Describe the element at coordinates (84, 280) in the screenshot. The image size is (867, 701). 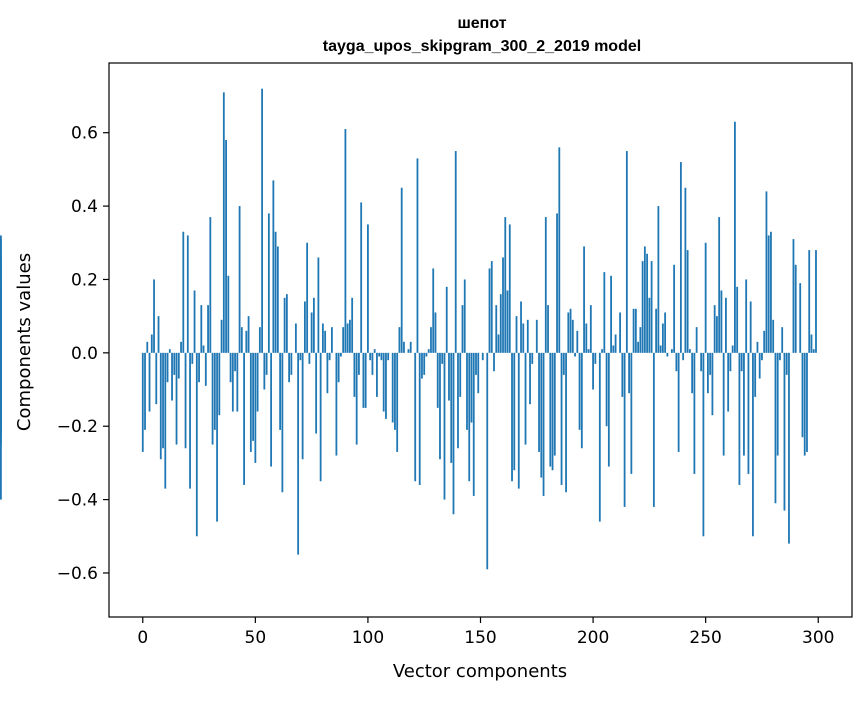
I see `y-tick-label: 0.2` at that location.